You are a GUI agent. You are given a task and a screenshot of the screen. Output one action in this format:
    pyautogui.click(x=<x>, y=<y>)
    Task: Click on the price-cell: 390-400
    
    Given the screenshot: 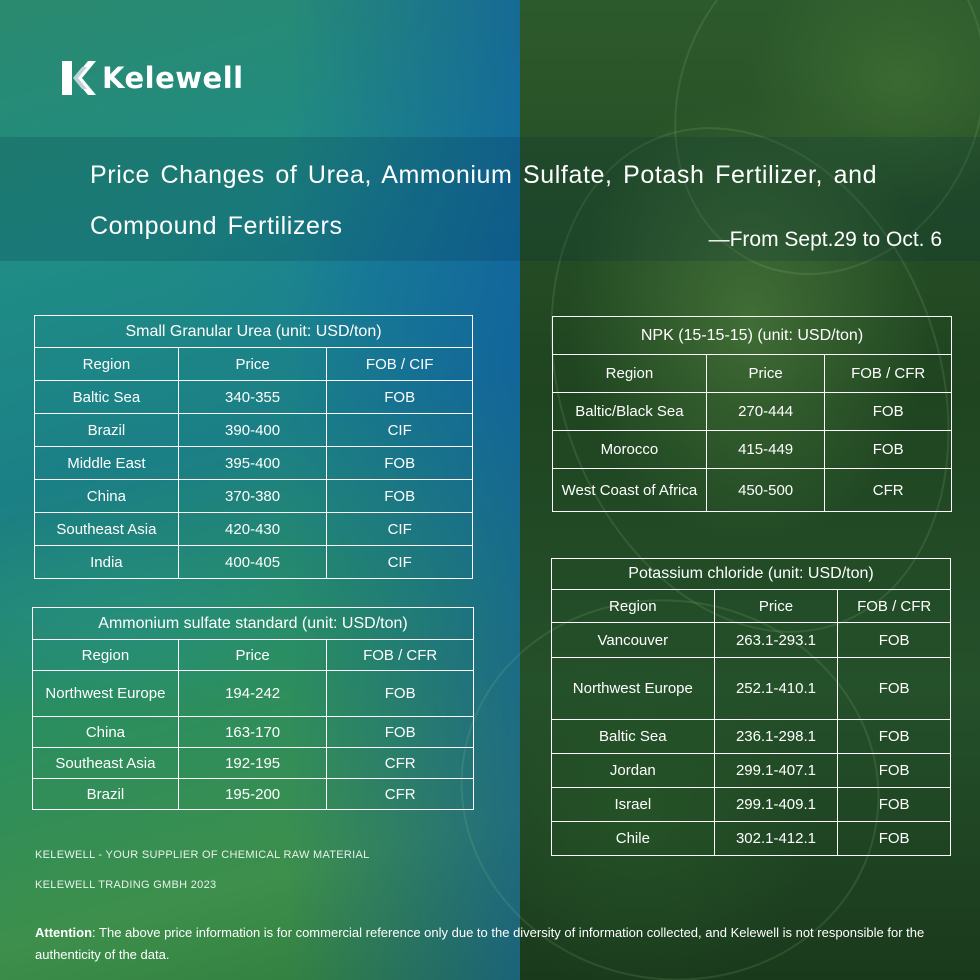 What is the action you would take?
    pyautogui.click(x=252, y=430)
    